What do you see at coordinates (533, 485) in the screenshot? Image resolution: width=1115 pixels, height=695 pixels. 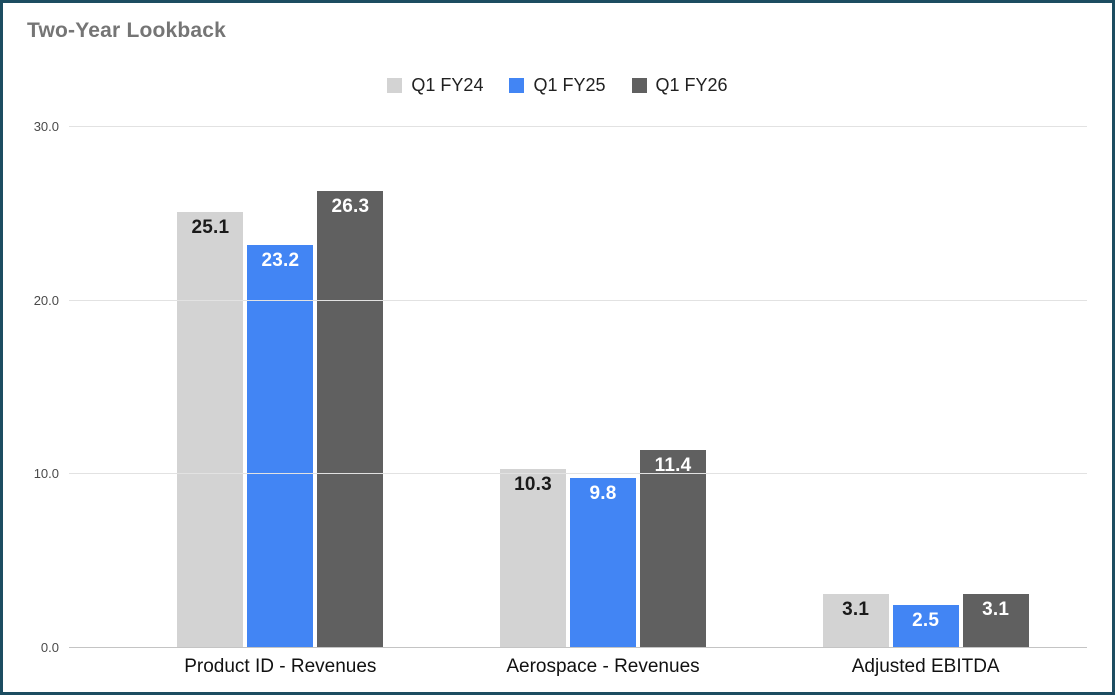 I see `bar-value-label: 10.3` at bounding box center [533, 485].